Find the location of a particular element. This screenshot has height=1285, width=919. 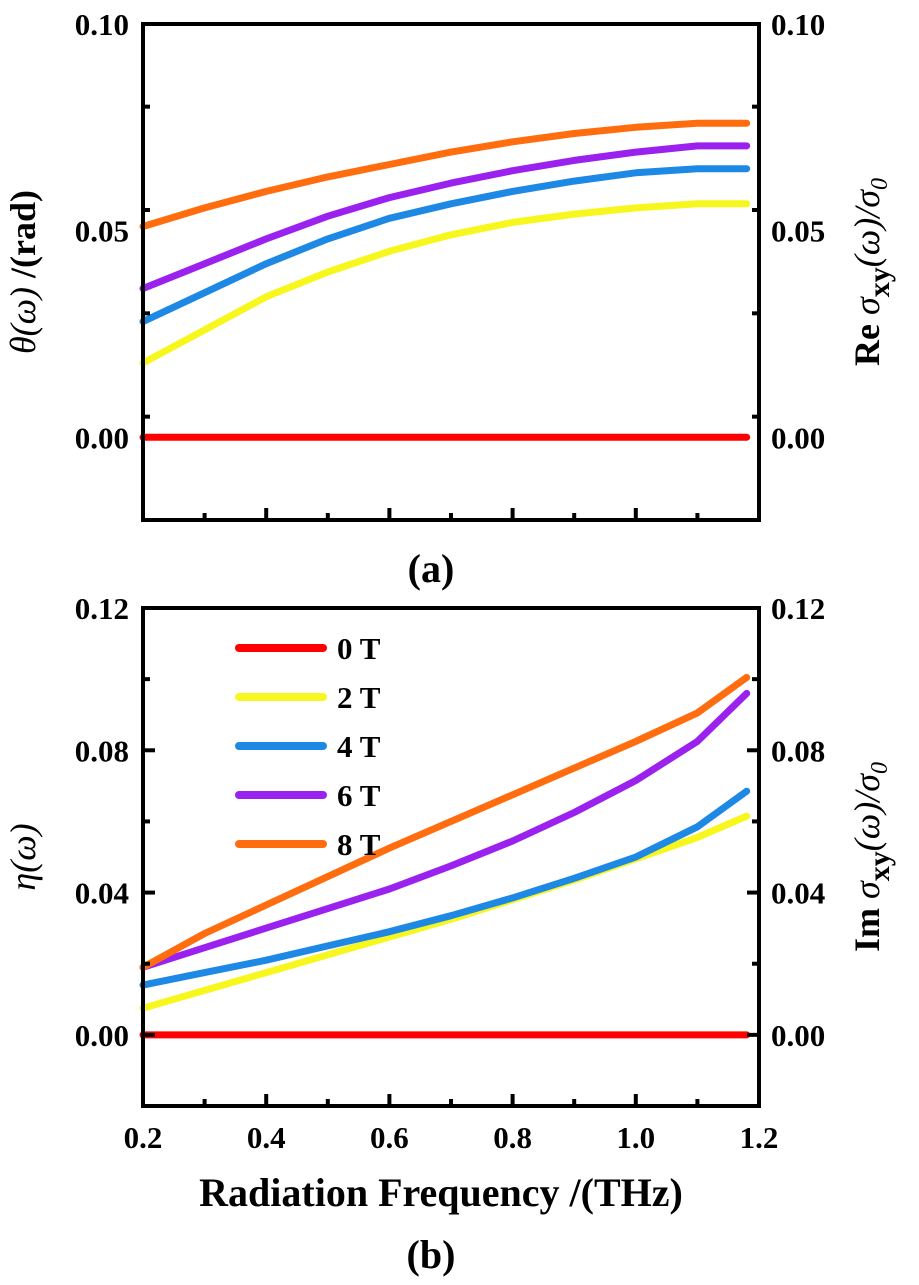

y-tick-label-left: 0.12 is located at coordinates (102, 608).